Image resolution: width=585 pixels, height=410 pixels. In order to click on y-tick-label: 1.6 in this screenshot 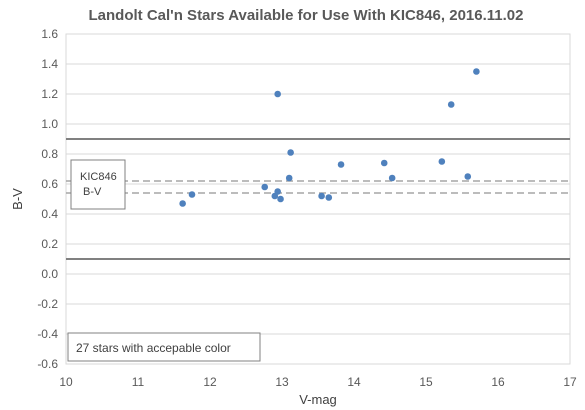, I will do `click(49, 34)`.